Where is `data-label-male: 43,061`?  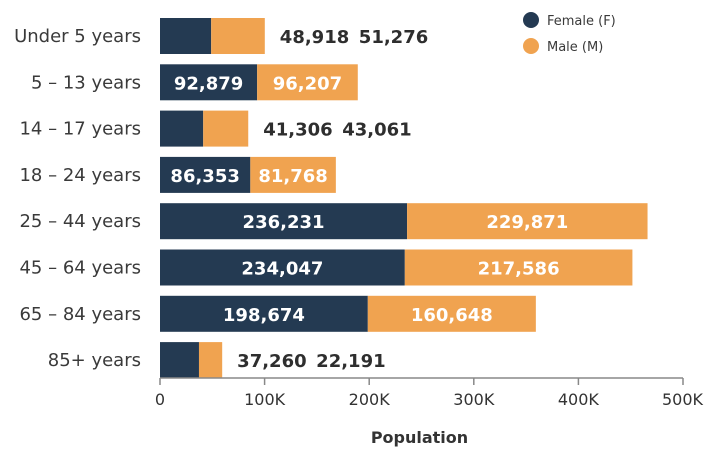 data-label-male: 43,061 is located at coordinates (376, 130).